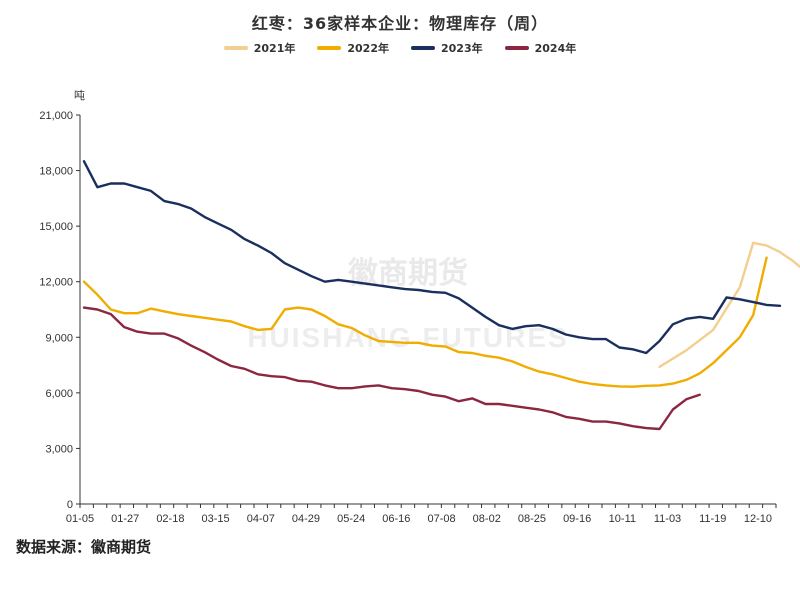 The width and height of the screenshot is (800, 600). I want to click on legend-swatch-2023, so click(423, 48).